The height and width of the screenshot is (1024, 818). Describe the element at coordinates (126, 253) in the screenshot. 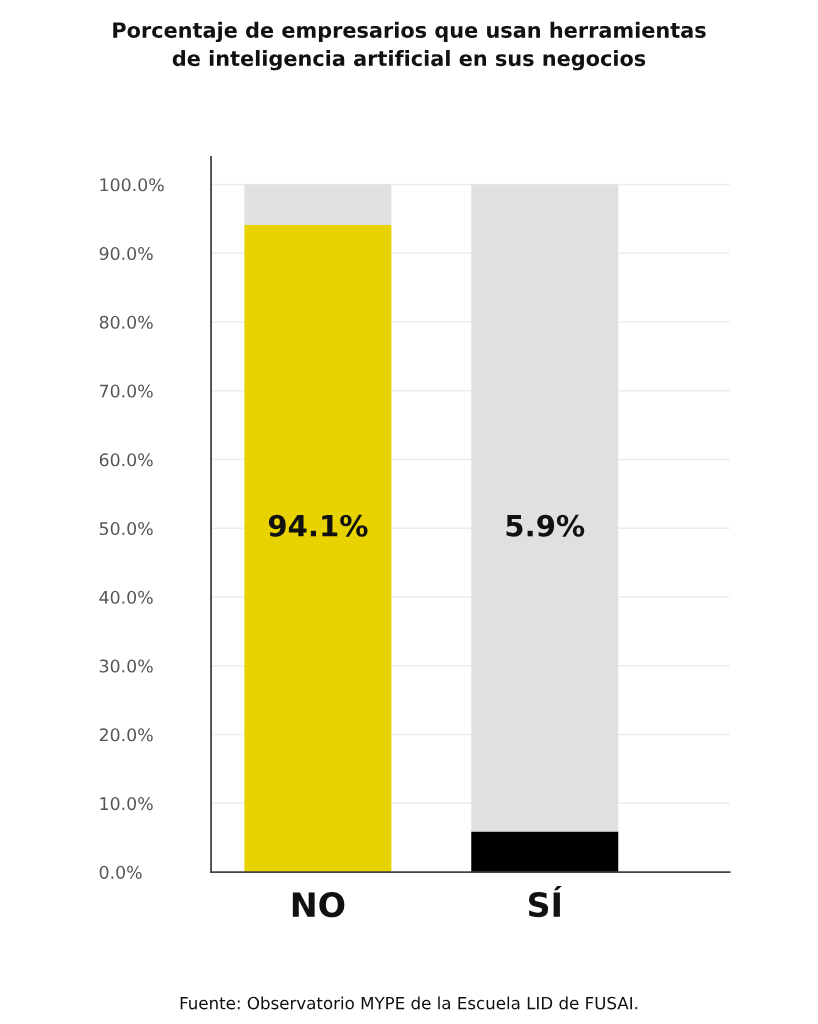

I see `y-tick-label: 90.0%` at that location.